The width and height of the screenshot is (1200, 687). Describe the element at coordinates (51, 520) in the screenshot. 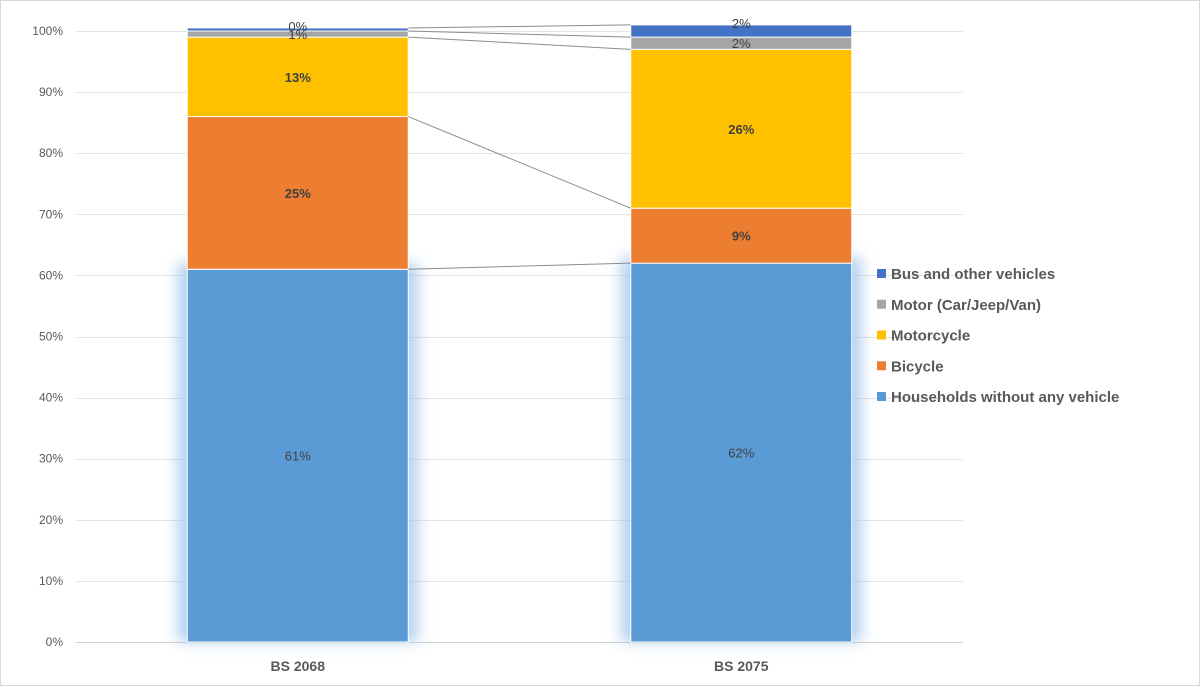

I see `y-tick-label: 20%` at that location.